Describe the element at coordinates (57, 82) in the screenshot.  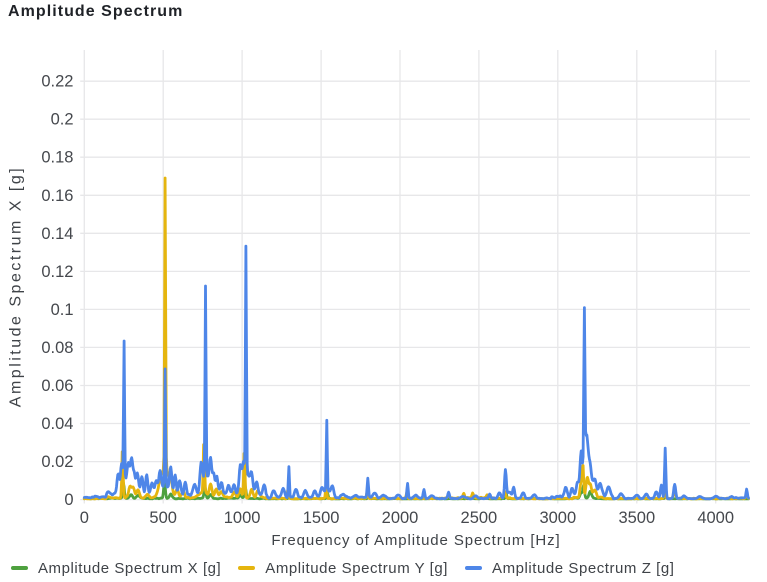
I see `svg-text: 0.22` at that location.